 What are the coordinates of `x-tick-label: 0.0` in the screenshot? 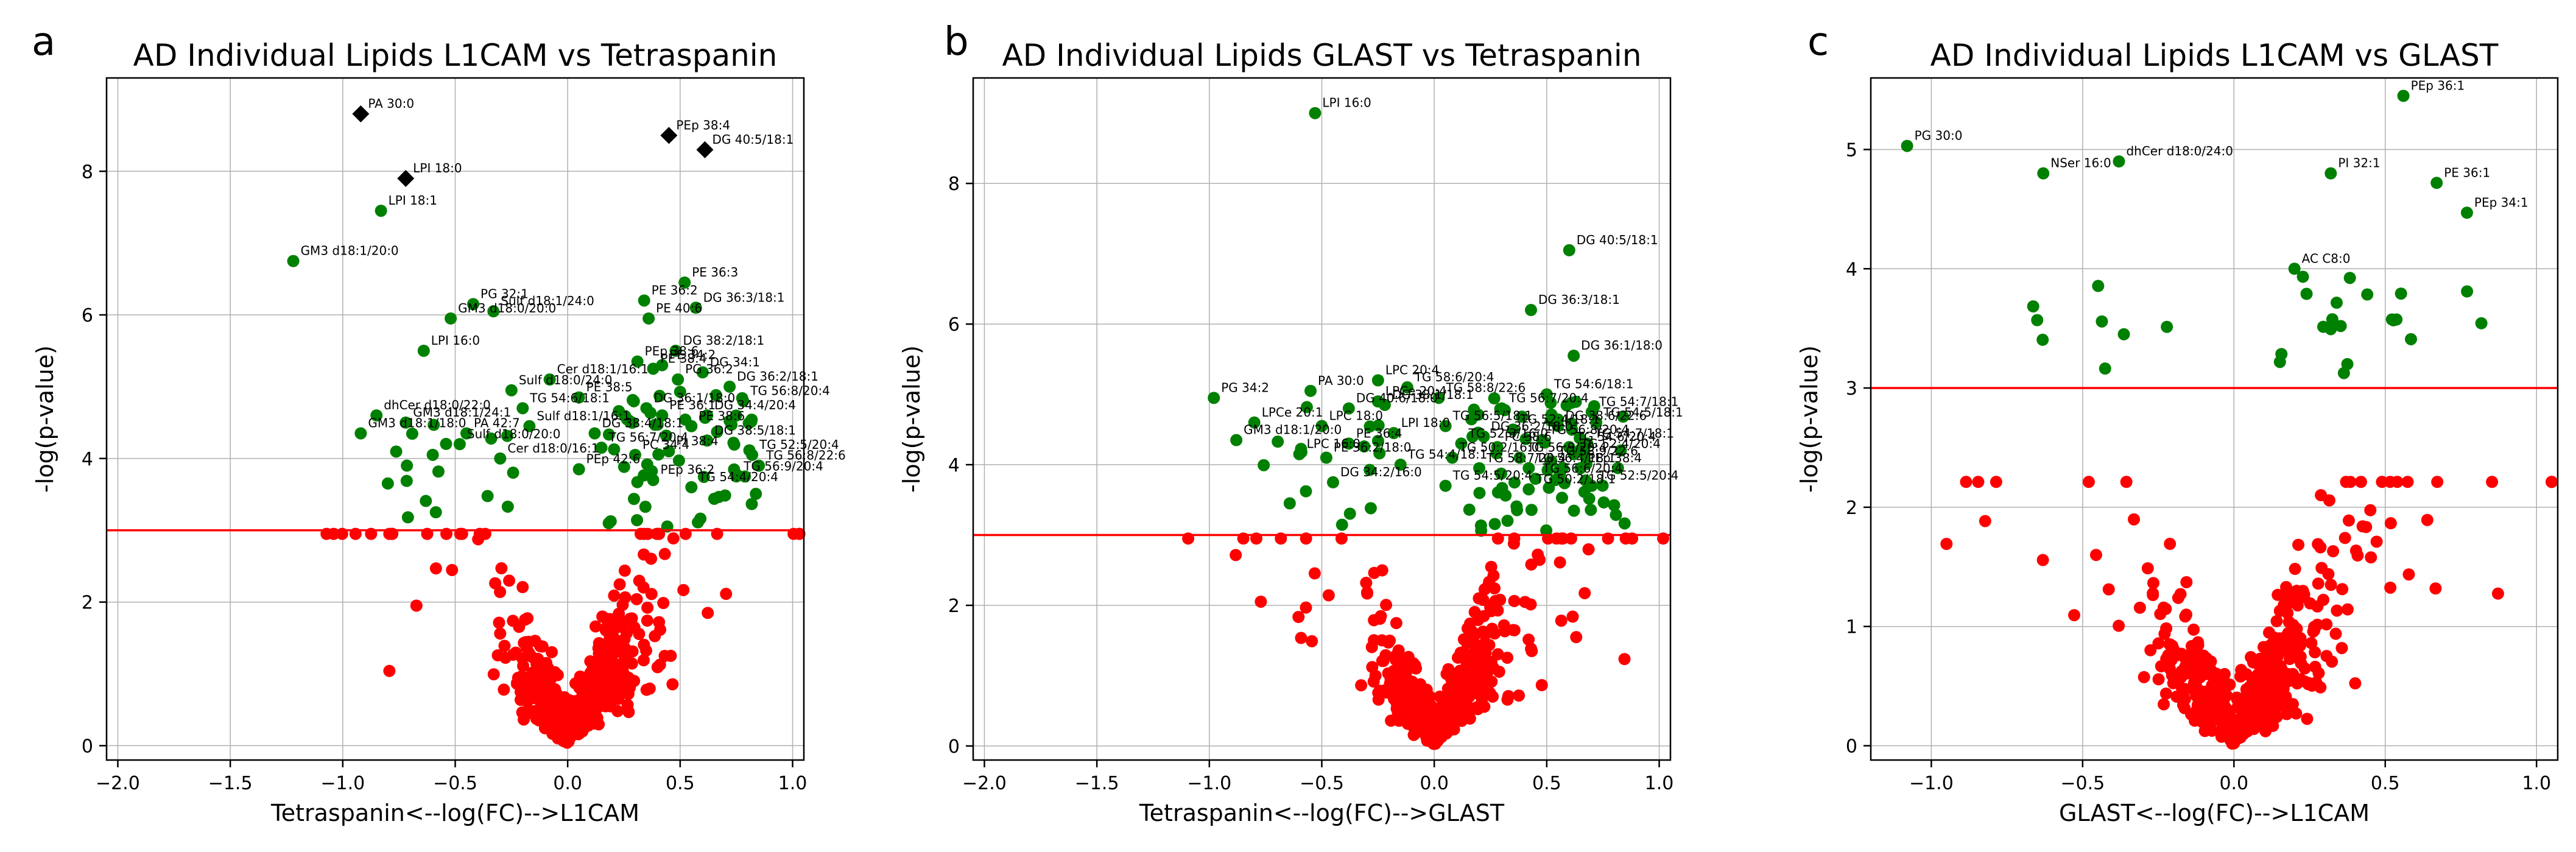 It's located at (1434, 783).